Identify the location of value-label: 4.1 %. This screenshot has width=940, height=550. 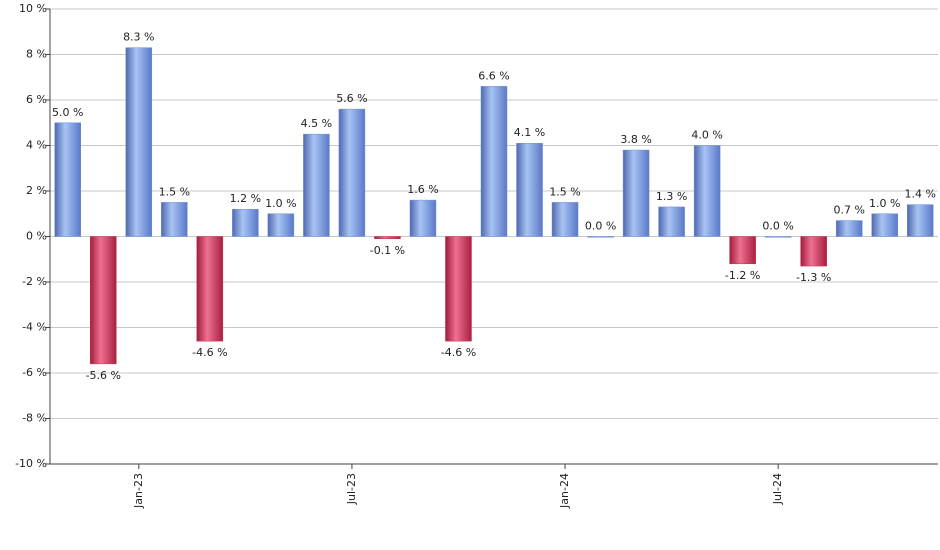
(529, 132).